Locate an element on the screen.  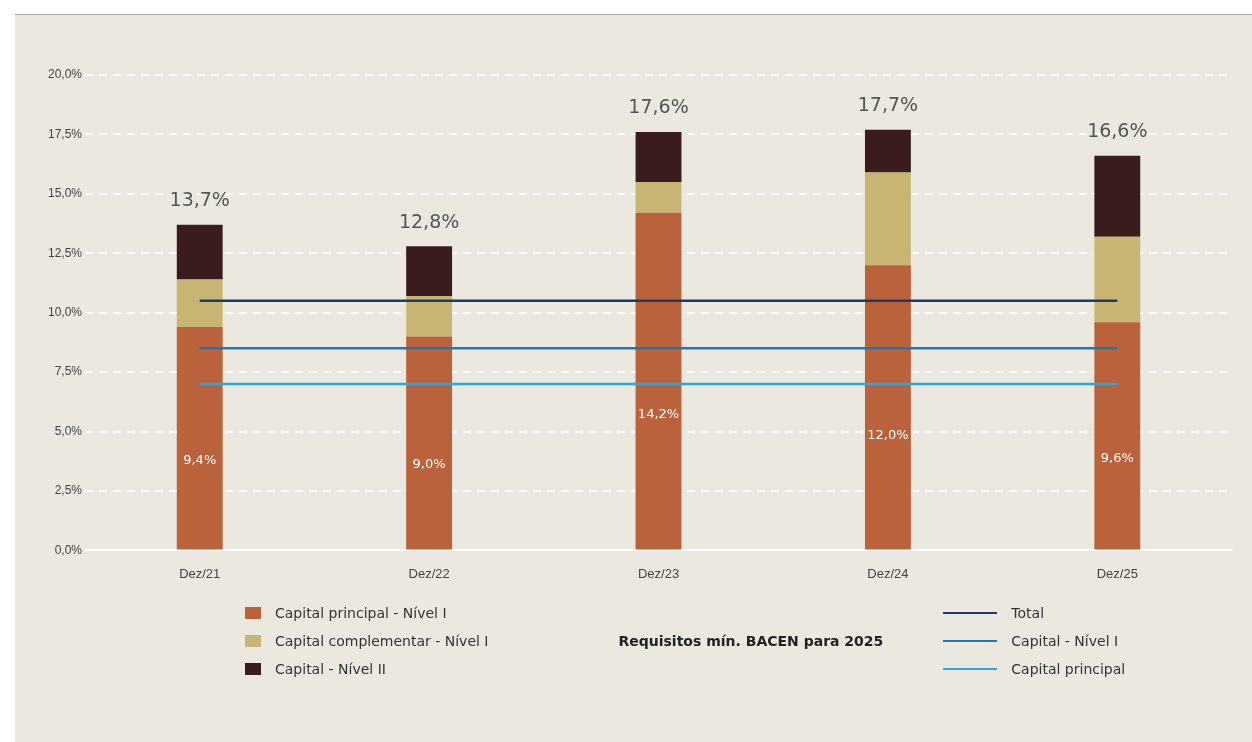
legend-label: Capital principal - Nível I is located at coordinates (361, 613).